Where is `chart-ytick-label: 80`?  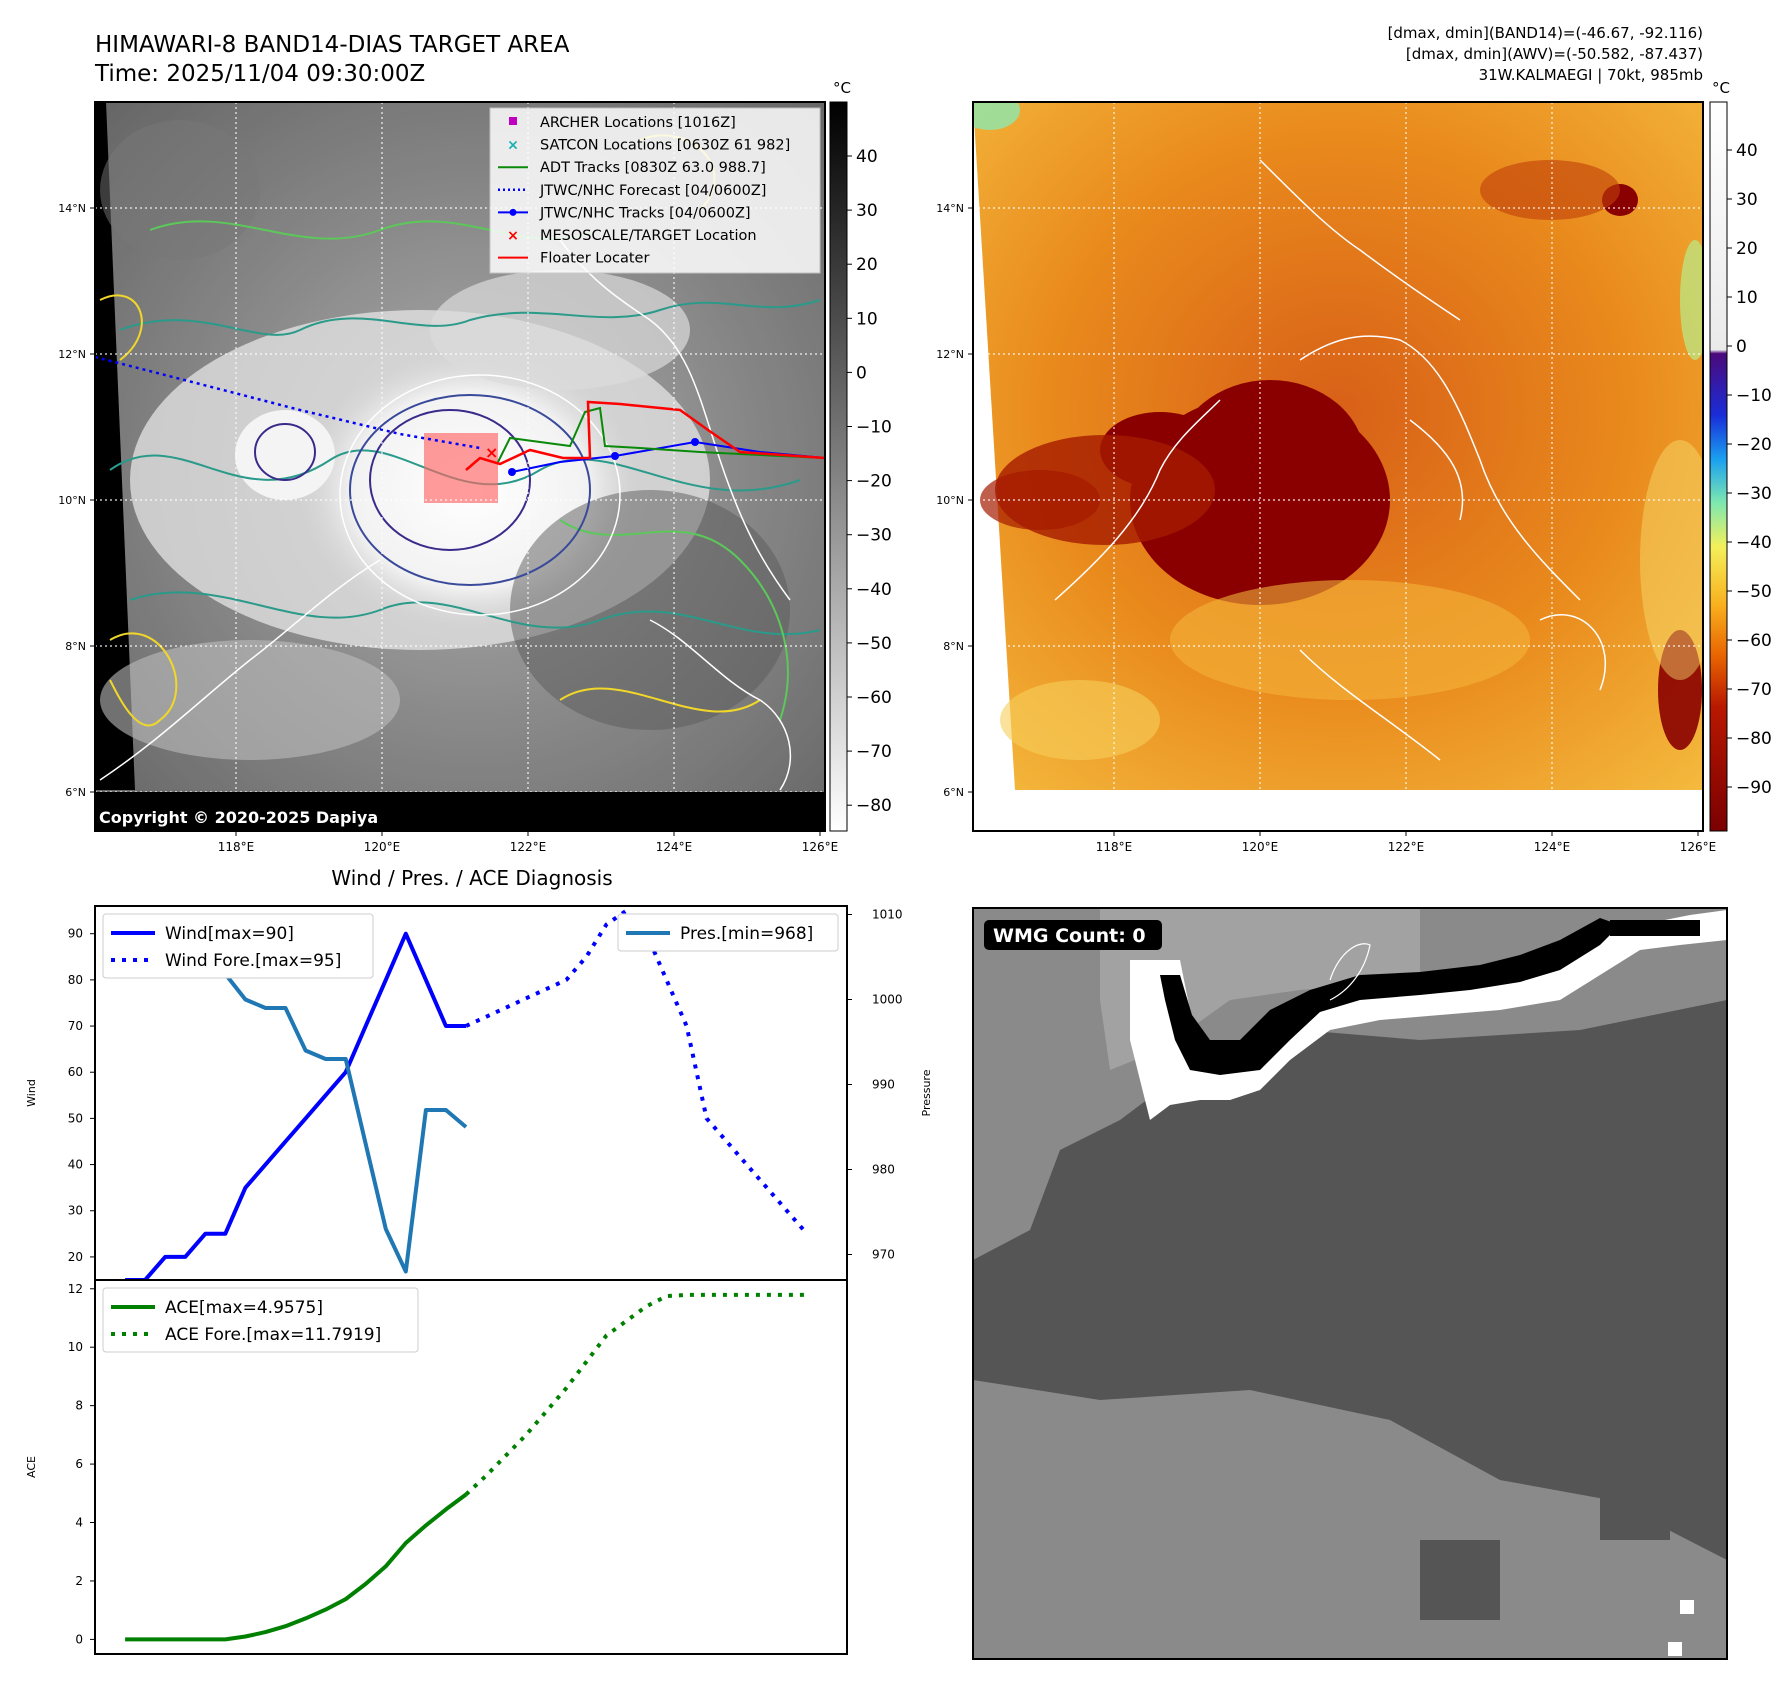
chart-ytick-label: 80 is located at coordinates (75, 980).